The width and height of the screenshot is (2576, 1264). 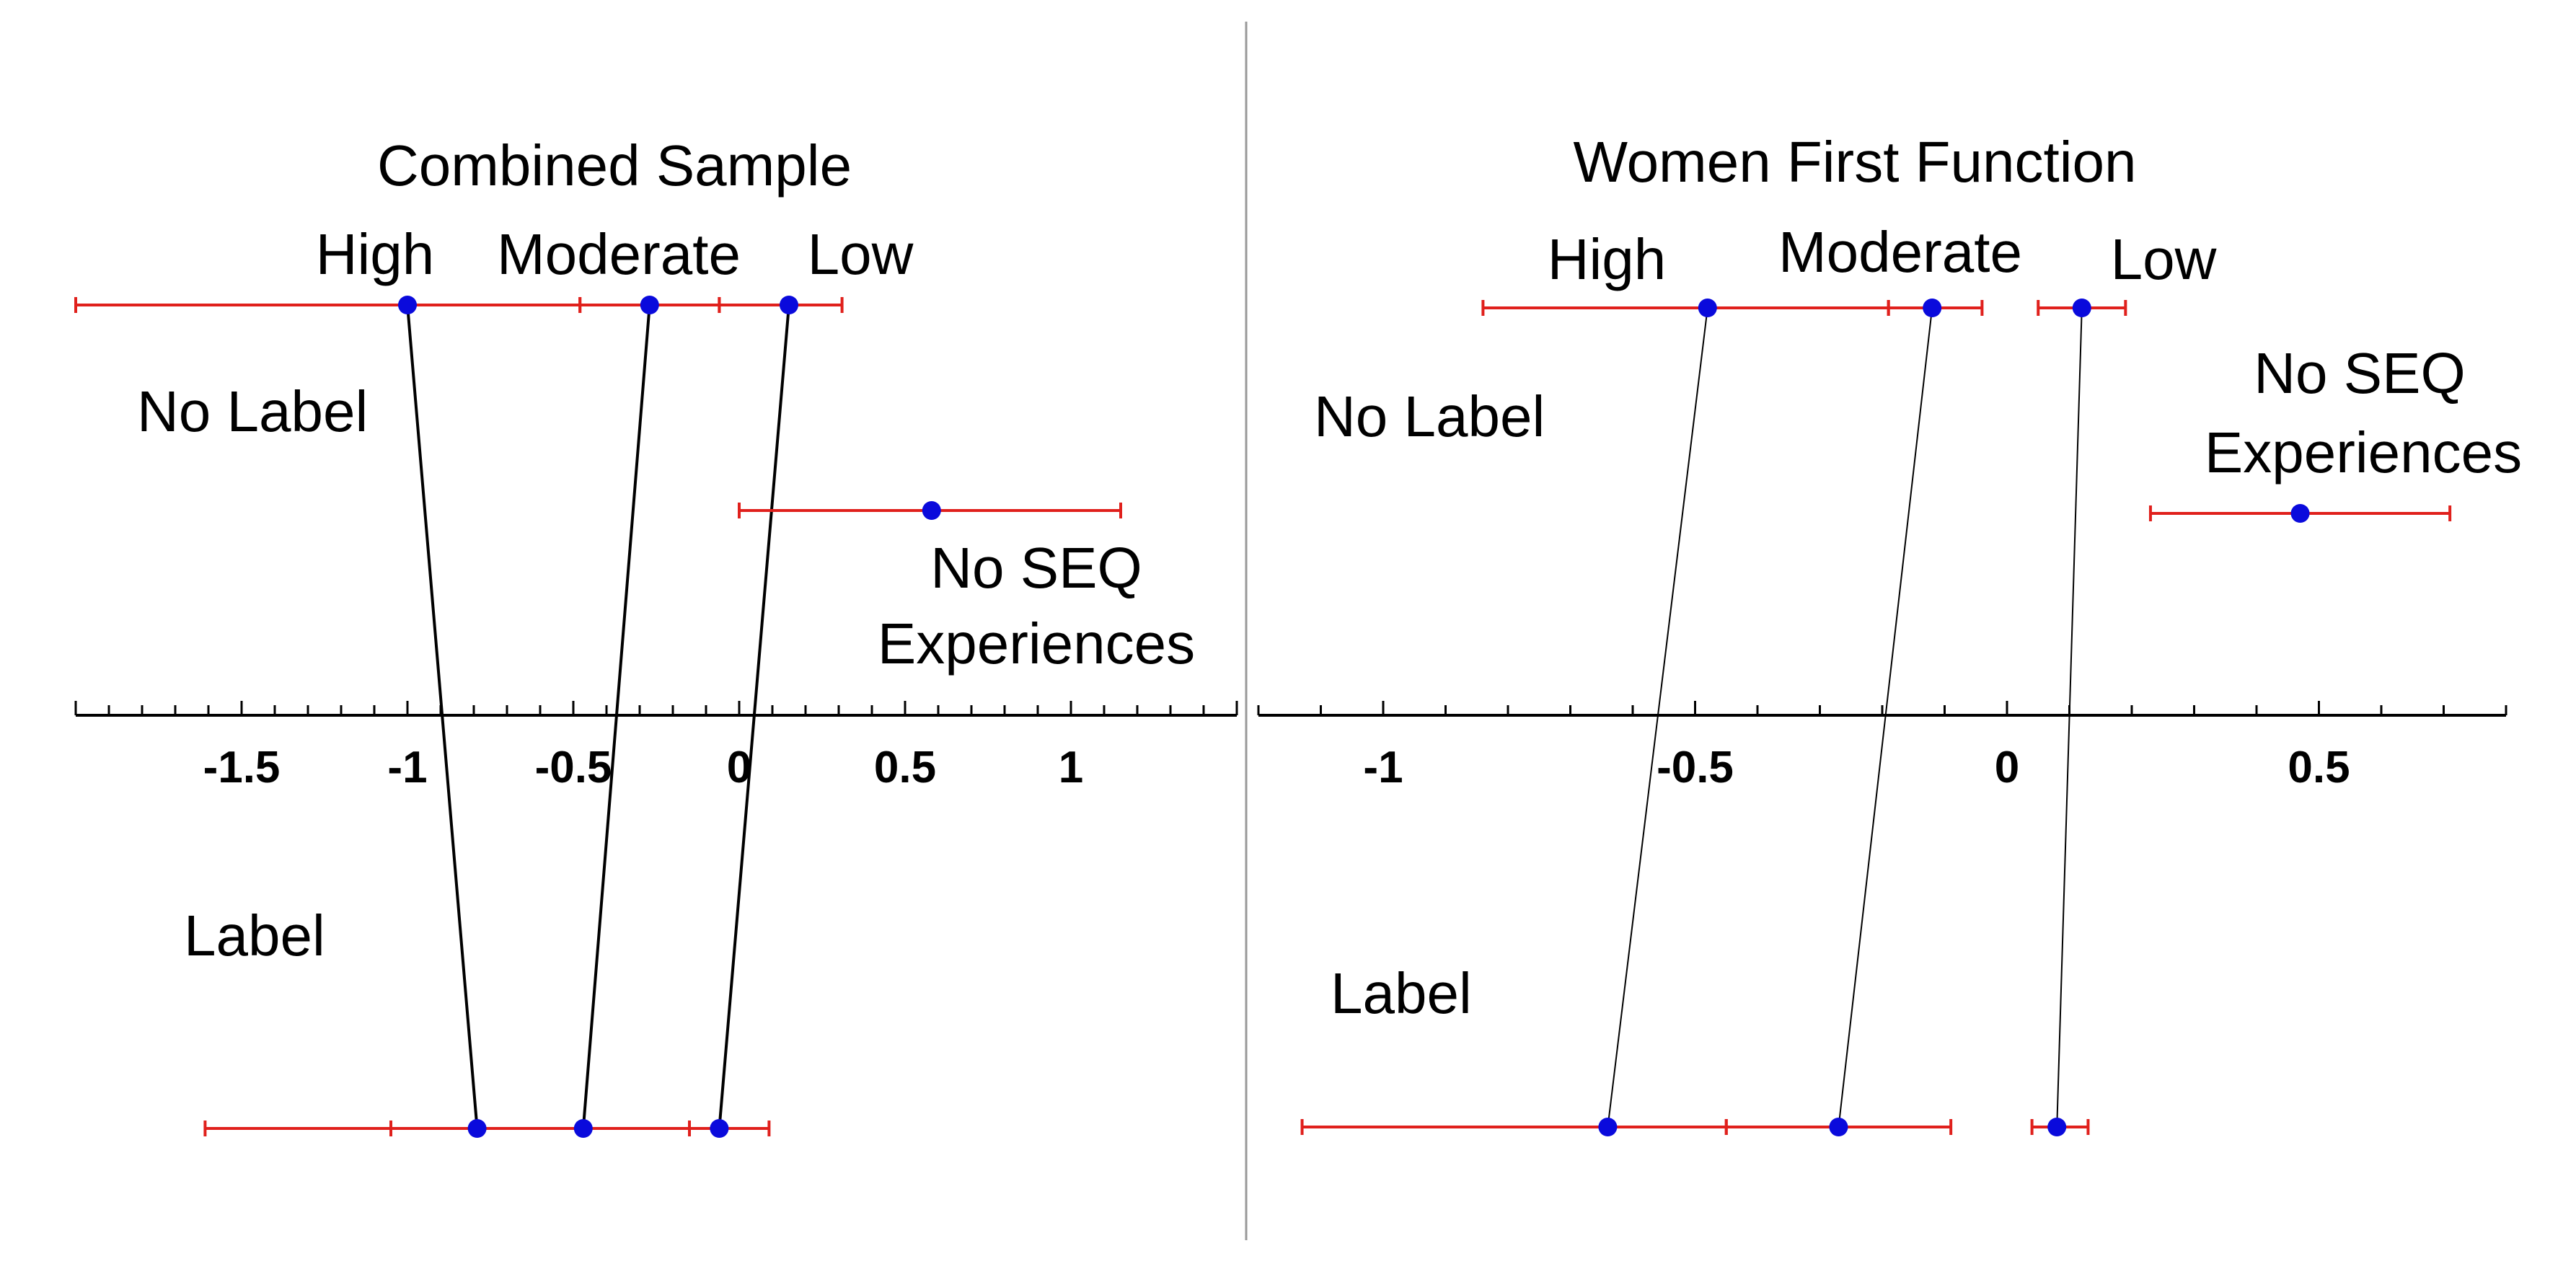 What do you see at coordinates (1855, 162) in the screenshot?
I see `chart-title: Women First Function` at bounding box center [1855, 162].